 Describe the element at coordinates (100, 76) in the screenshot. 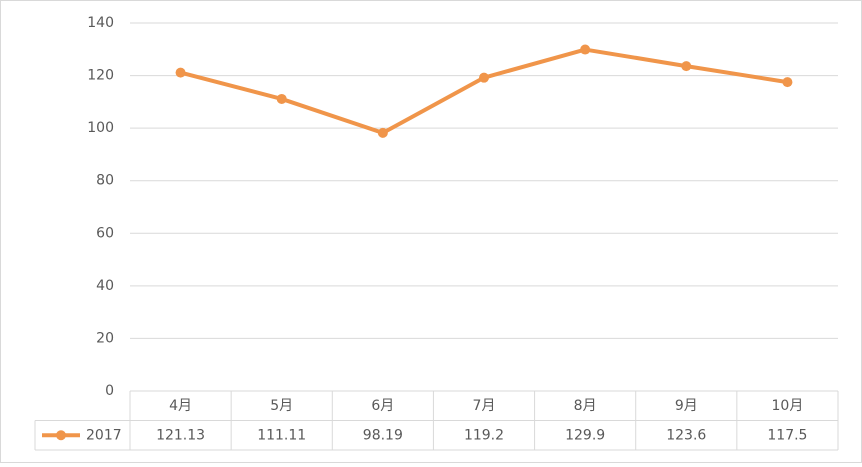

I see `y-tick-label: 120` at that location.